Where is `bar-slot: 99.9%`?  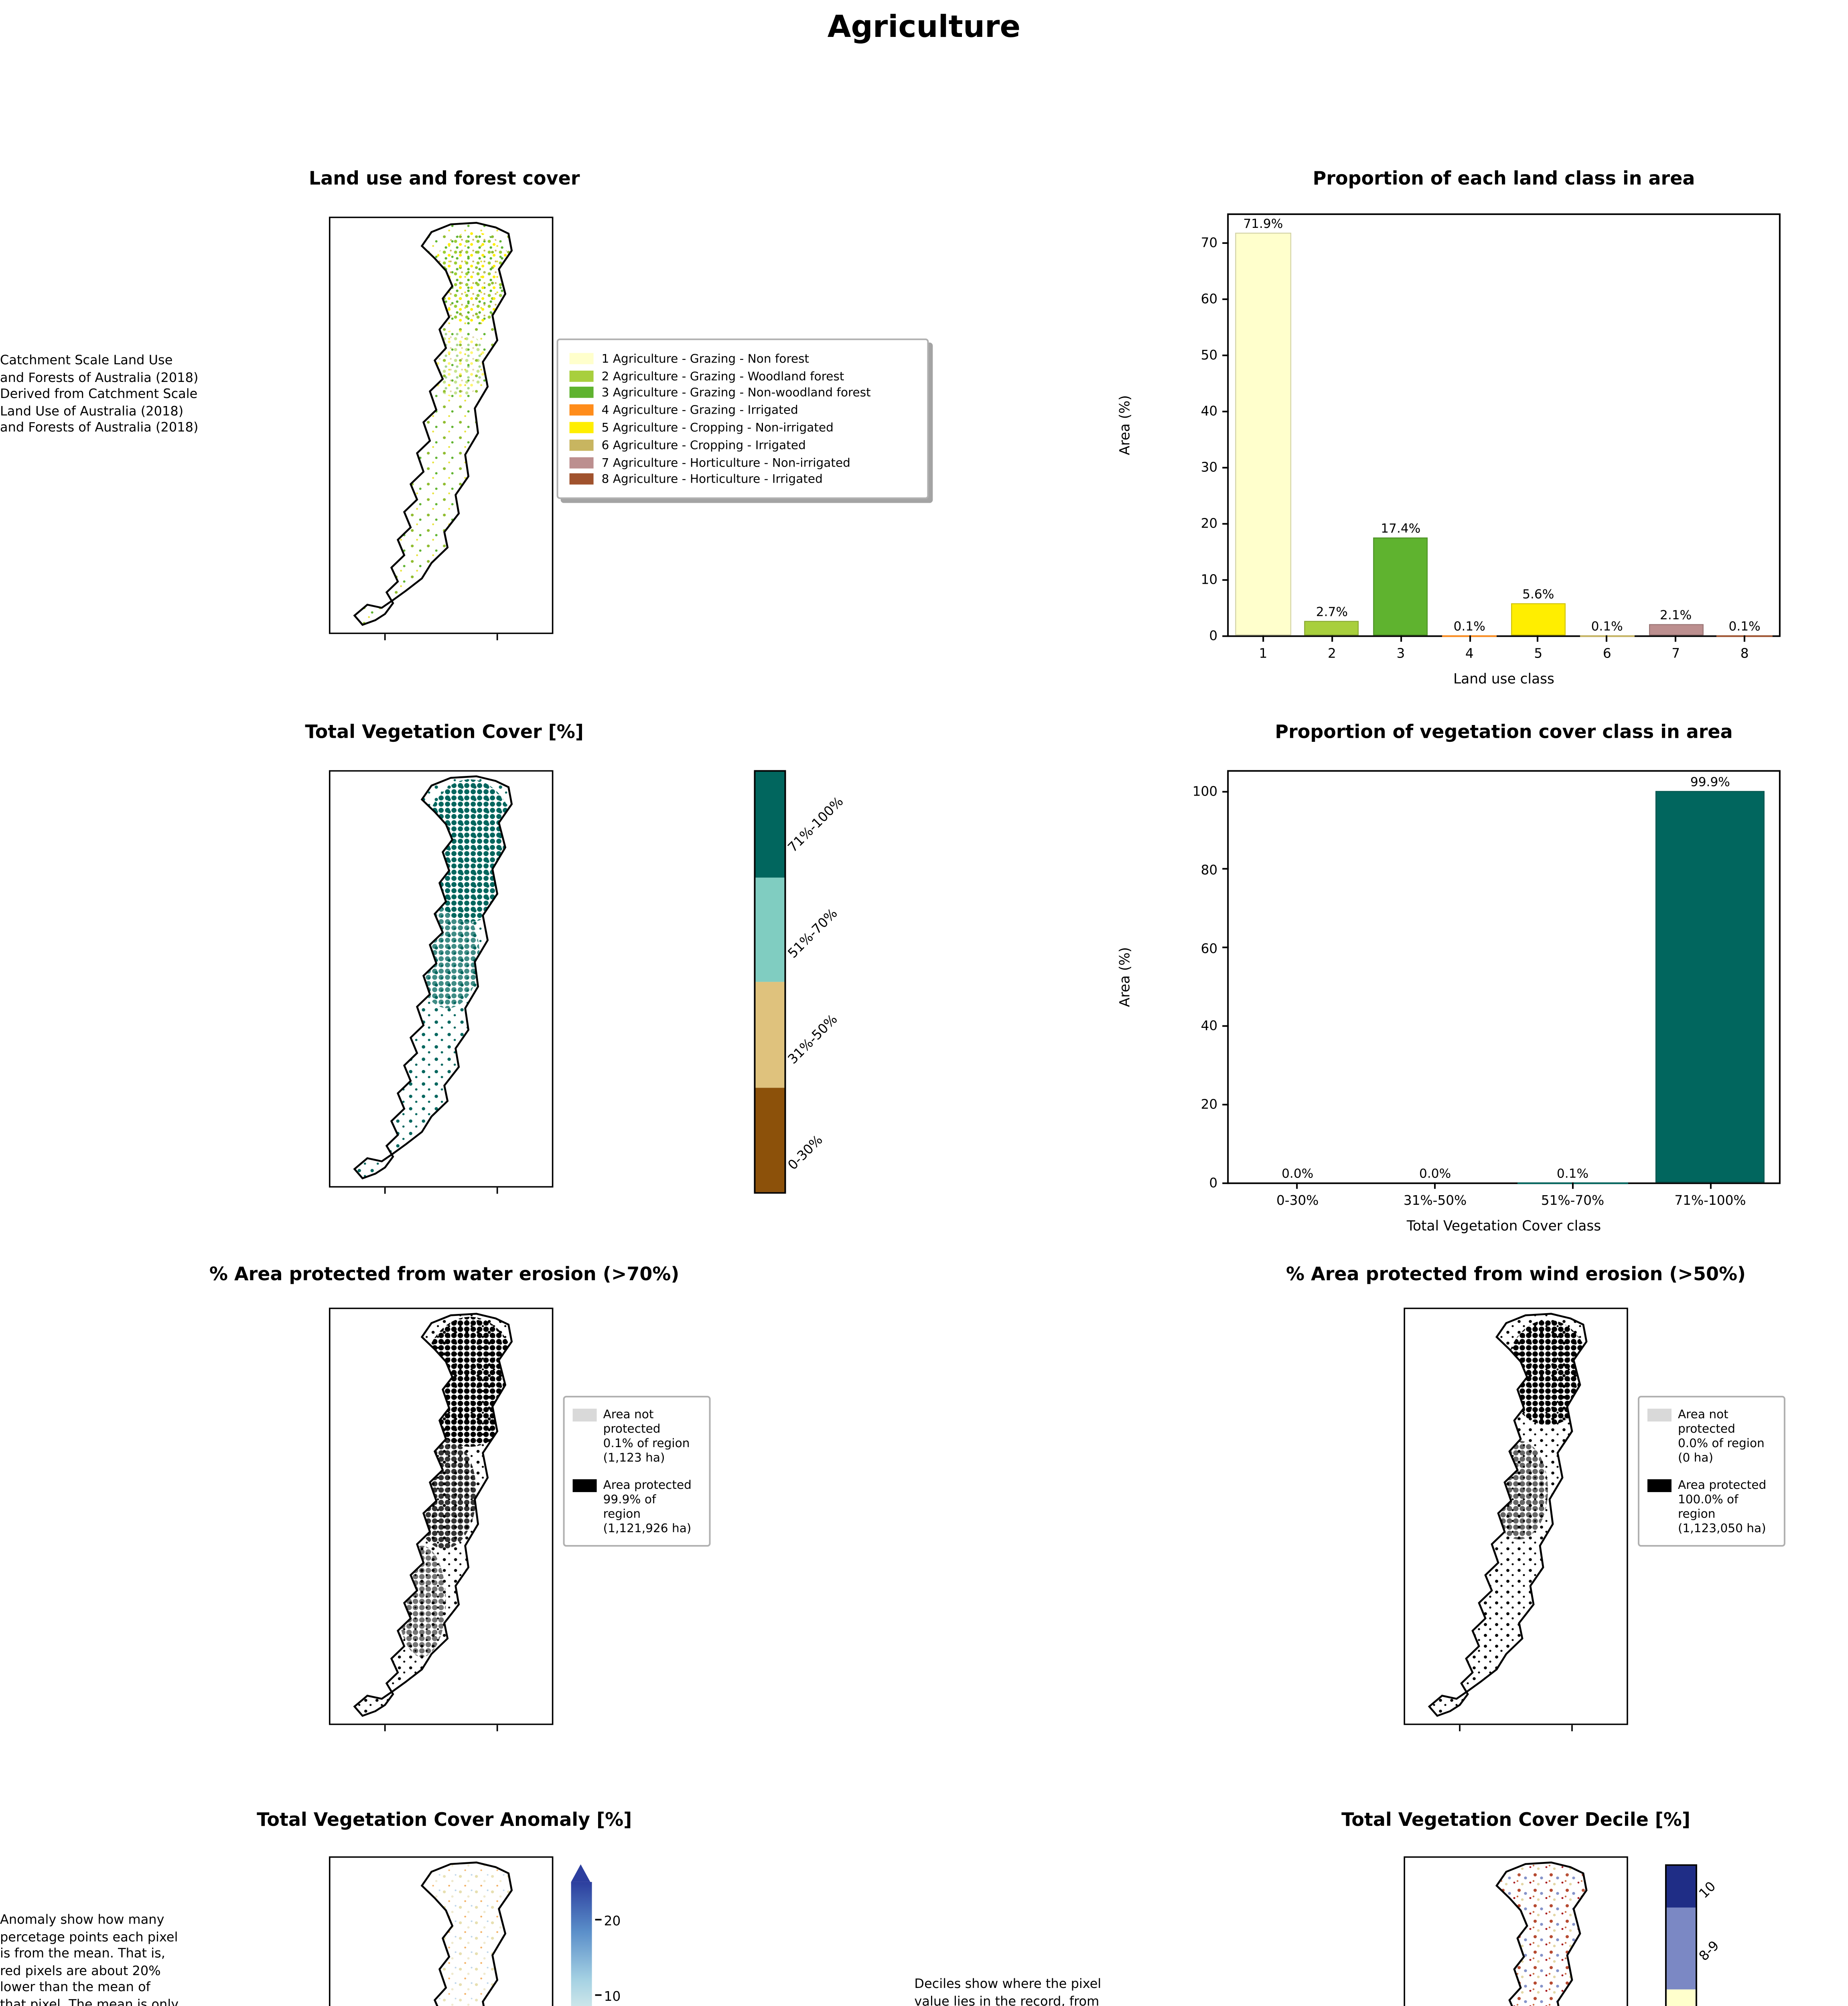
bar-slot: 99.9% is located at coordinates (1710, 977).